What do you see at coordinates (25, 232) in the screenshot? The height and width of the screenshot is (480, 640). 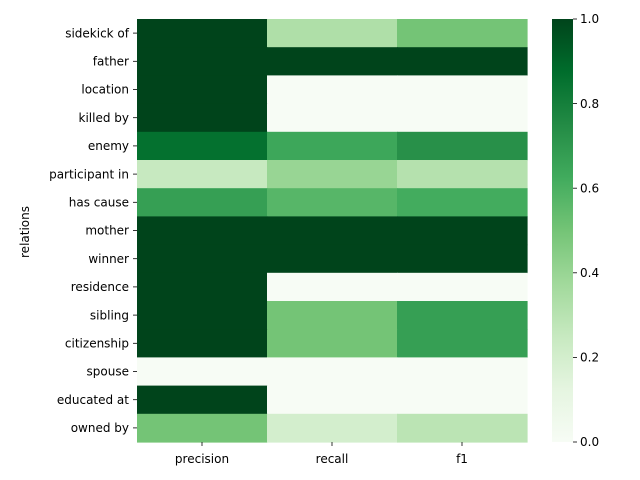 I see `y-axis-label: relations` at bounding box center [25, 232].